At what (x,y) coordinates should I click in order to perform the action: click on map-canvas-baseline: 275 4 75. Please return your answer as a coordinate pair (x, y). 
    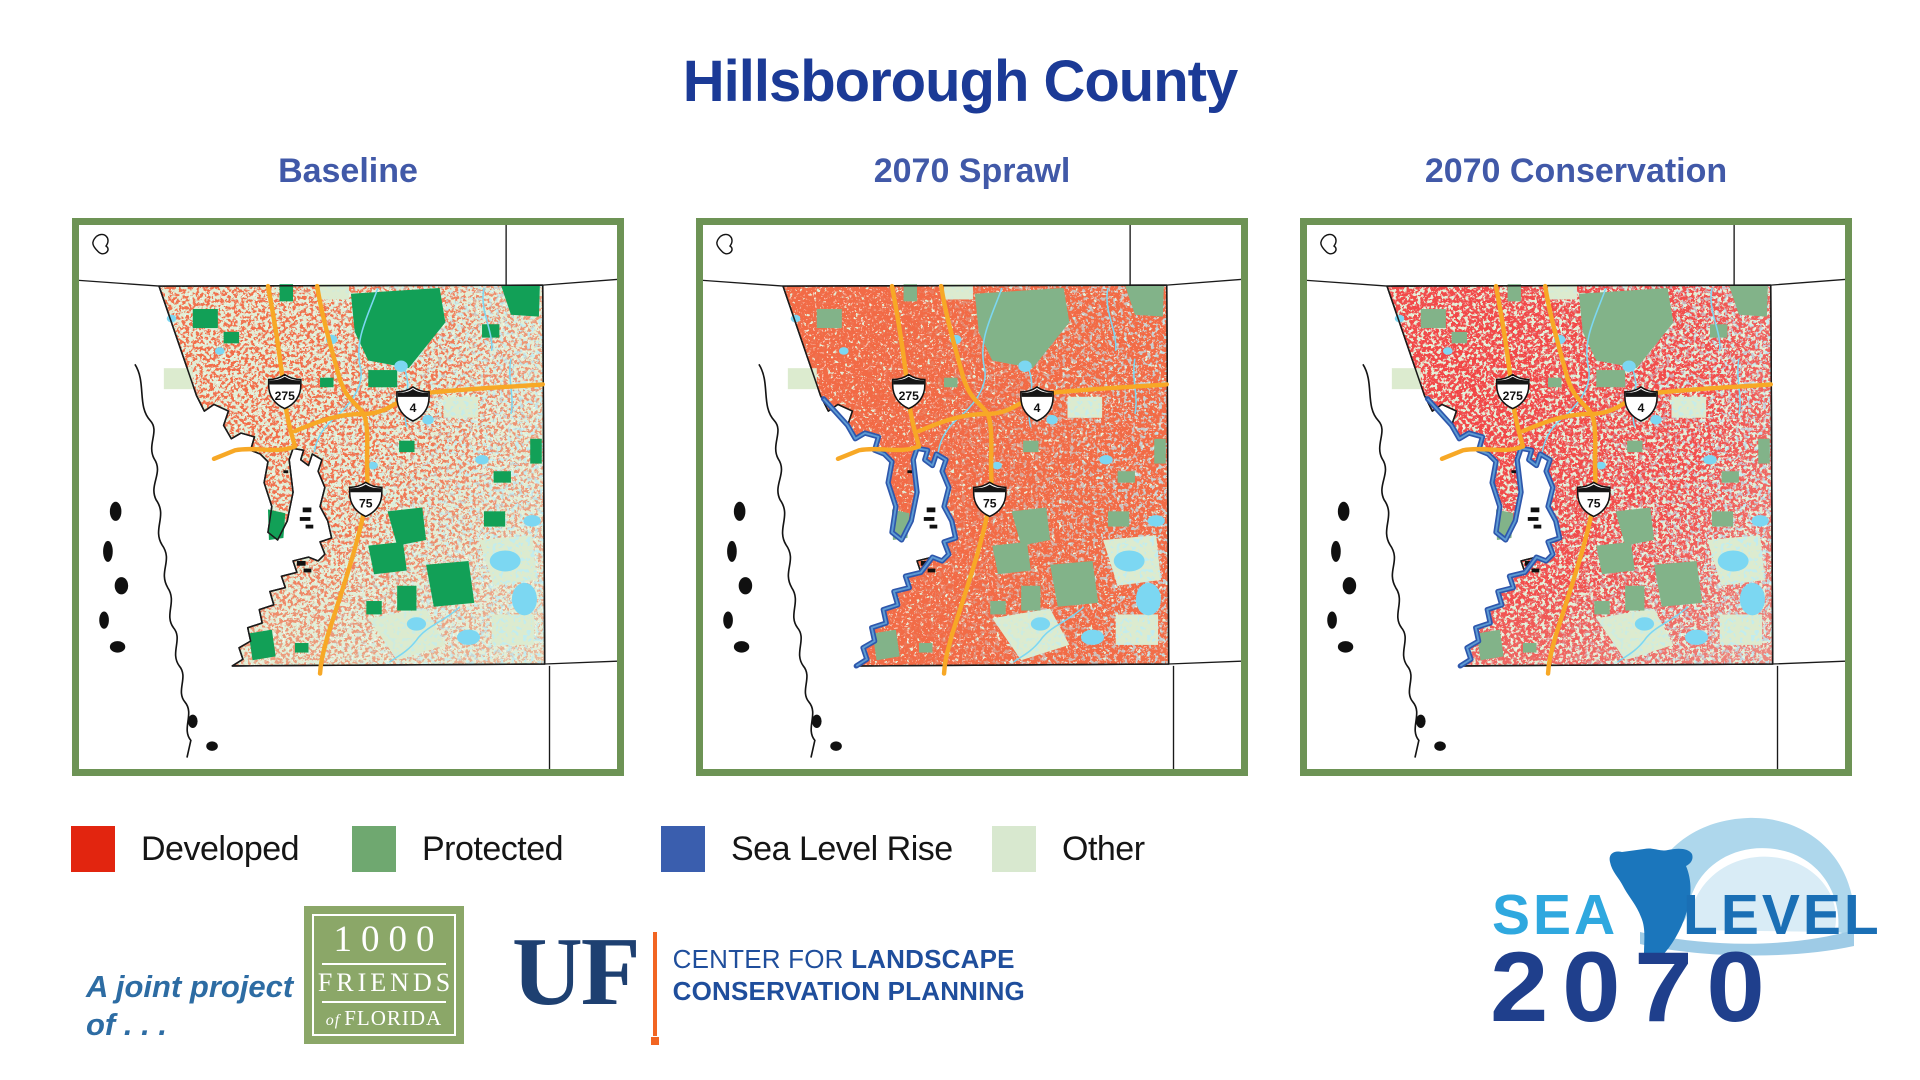
    Looking at the image, I should click on (348, 497).